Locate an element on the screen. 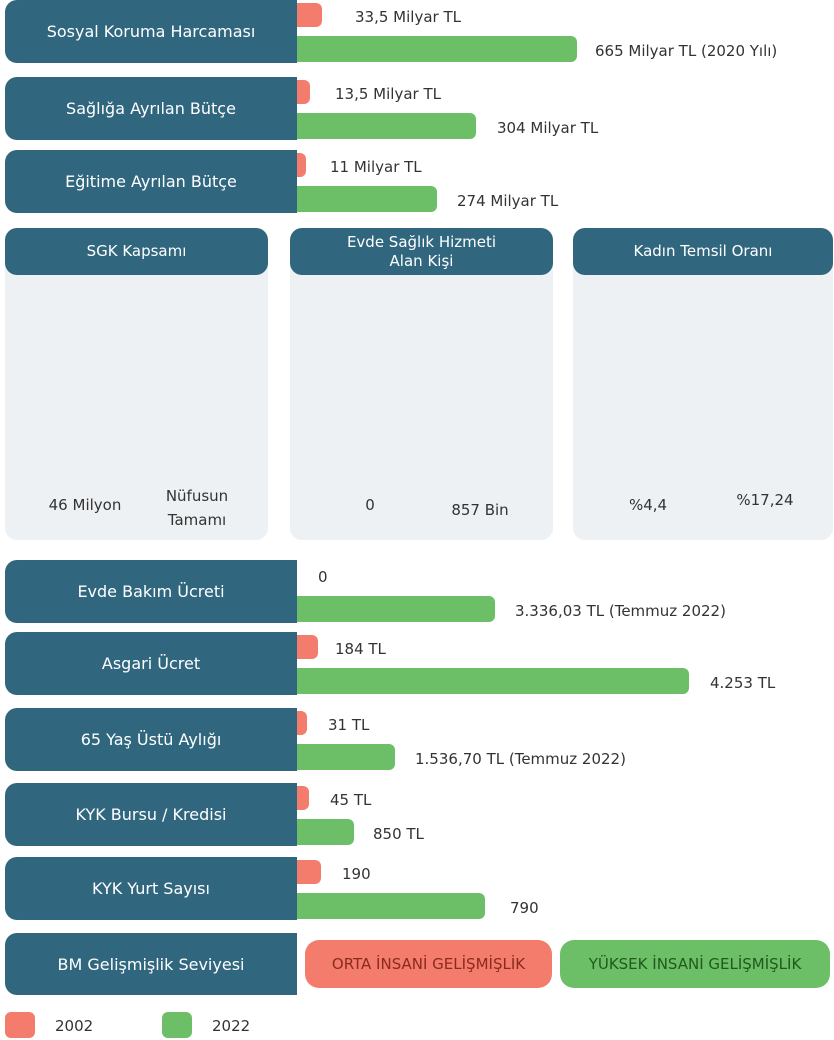 This screenshot has width=834, height=1040. caption: %17,24 is located at coordinates (765, 500).